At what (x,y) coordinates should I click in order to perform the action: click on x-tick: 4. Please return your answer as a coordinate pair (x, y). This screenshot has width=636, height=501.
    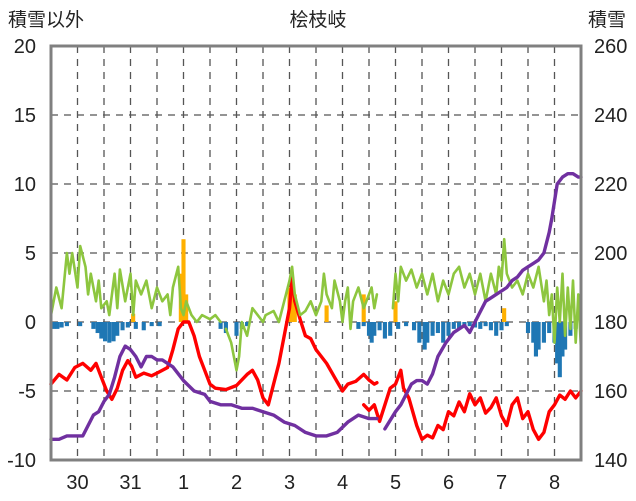
    Looking at the image, I should click on (342, 483).